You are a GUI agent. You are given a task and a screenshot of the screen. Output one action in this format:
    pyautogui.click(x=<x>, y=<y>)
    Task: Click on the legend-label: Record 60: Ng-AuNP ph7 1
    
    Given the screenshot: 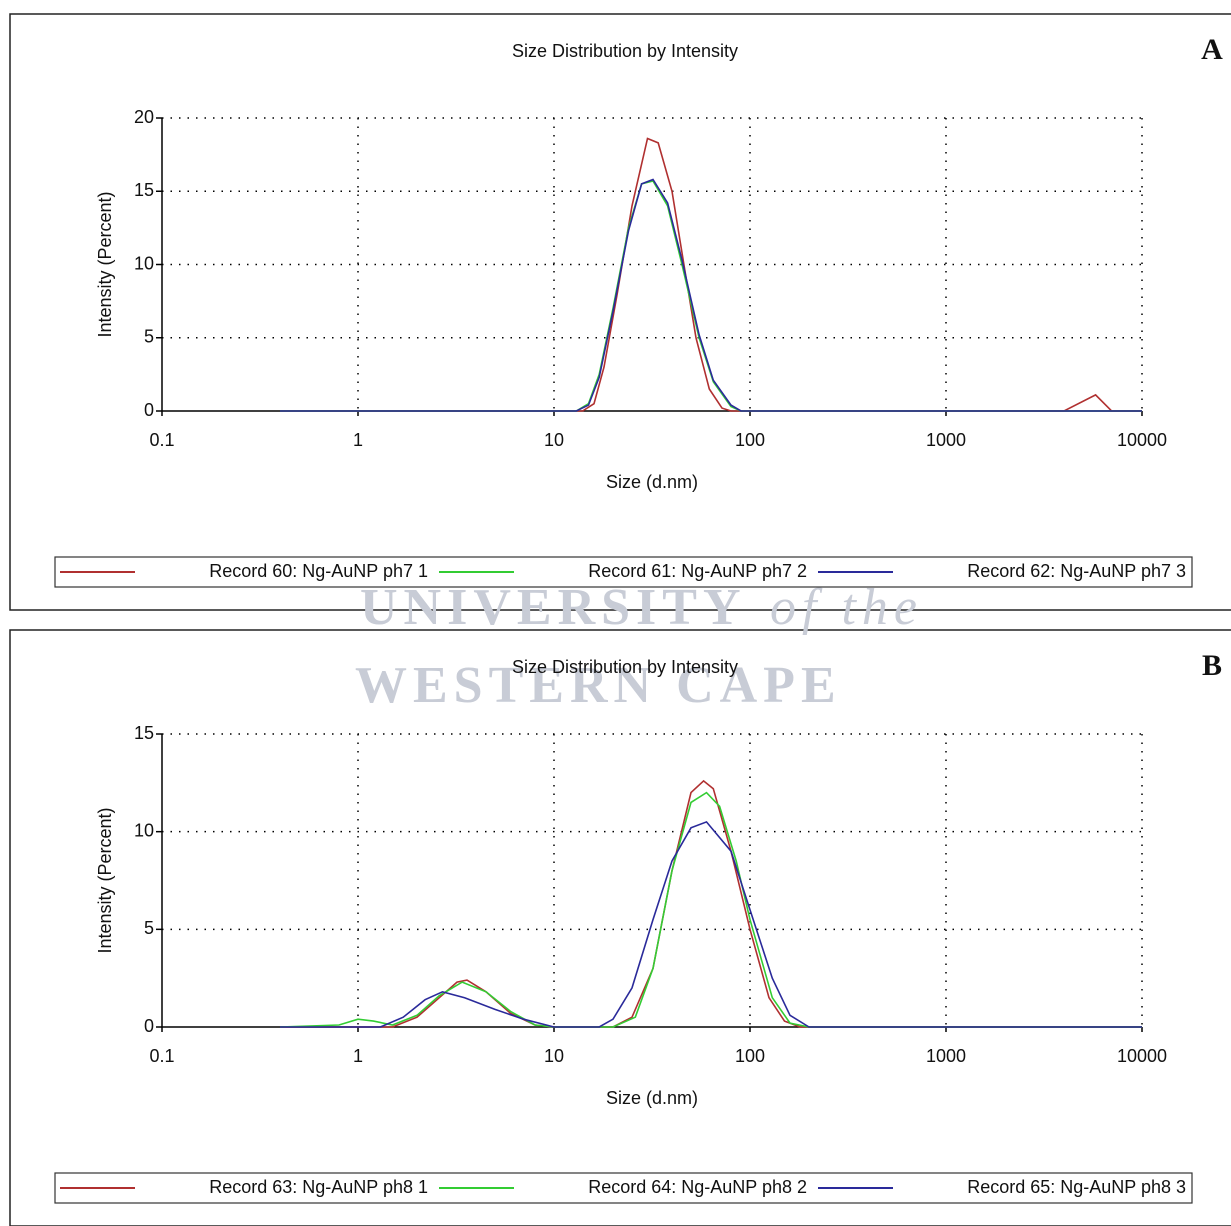 What is the action you would take?
    pyautogui.click(x=318, y=571)
    